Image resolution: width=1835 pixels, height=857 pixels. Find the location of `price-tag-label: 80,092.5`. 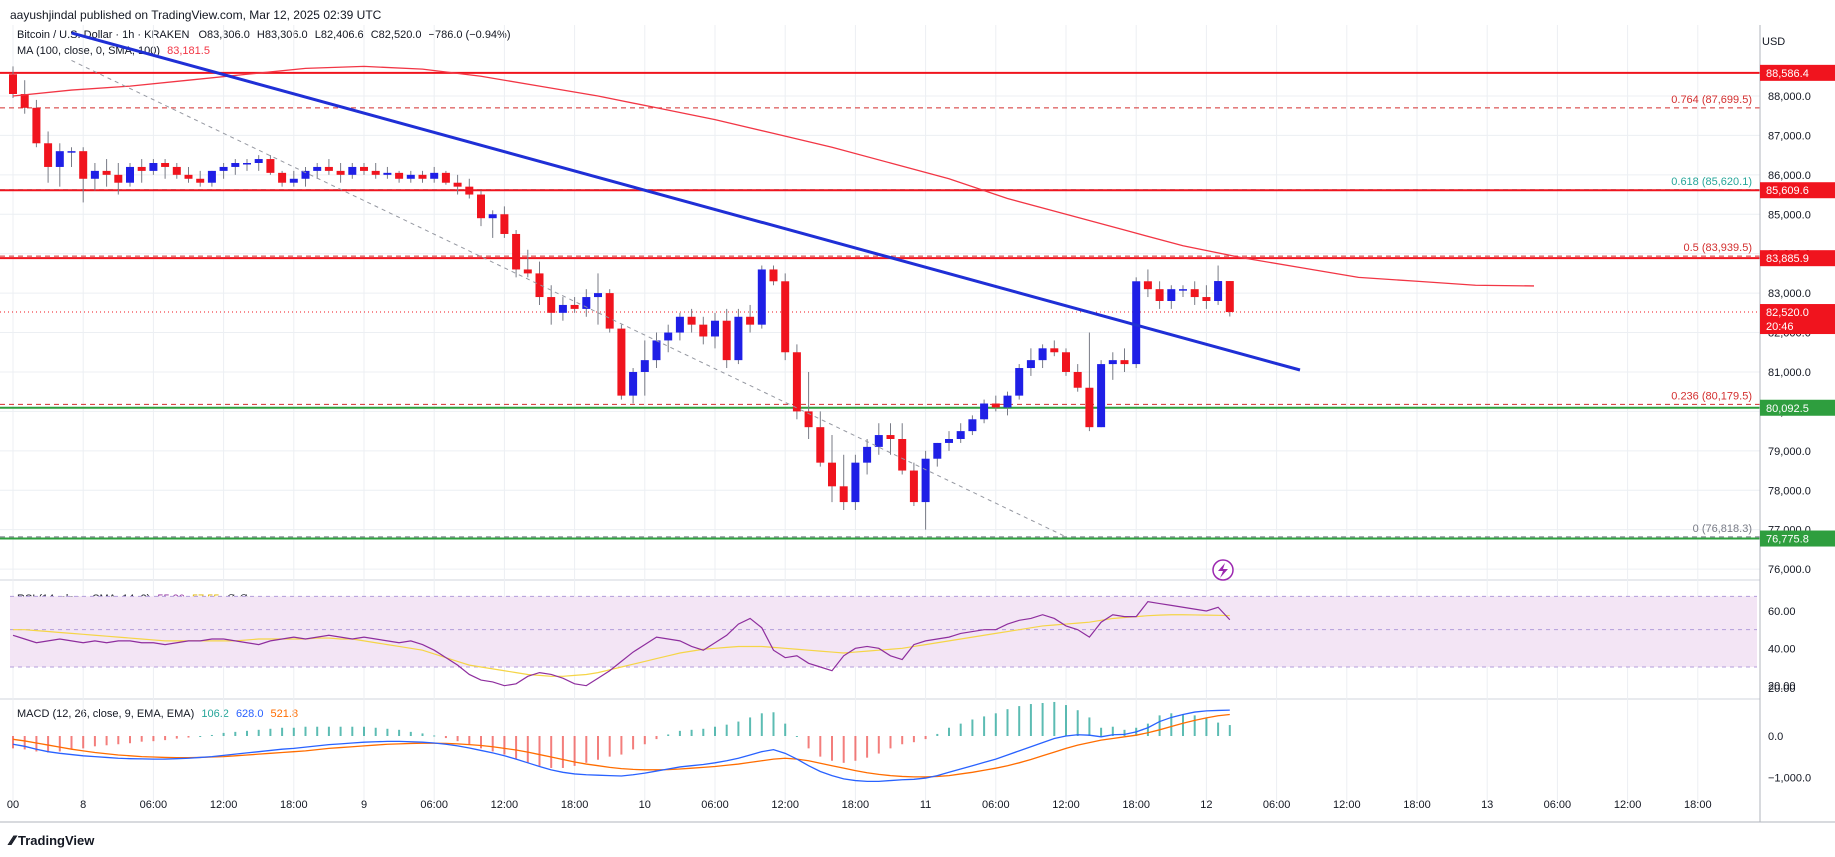

price-tag-label: 80,092.5 is located at coordinates (1787, 409).